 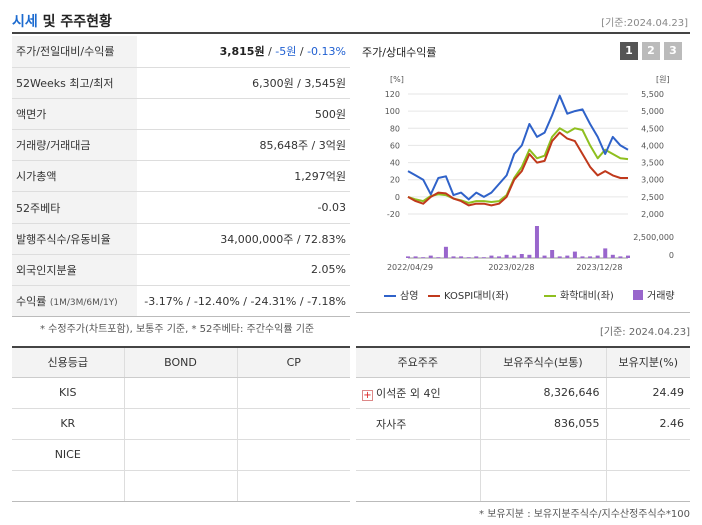 What do you see at coordinates (476, 296) in the screenshot?
I see `legend-label: KOSPI대비(좌)` at bounding box center [476, 296].